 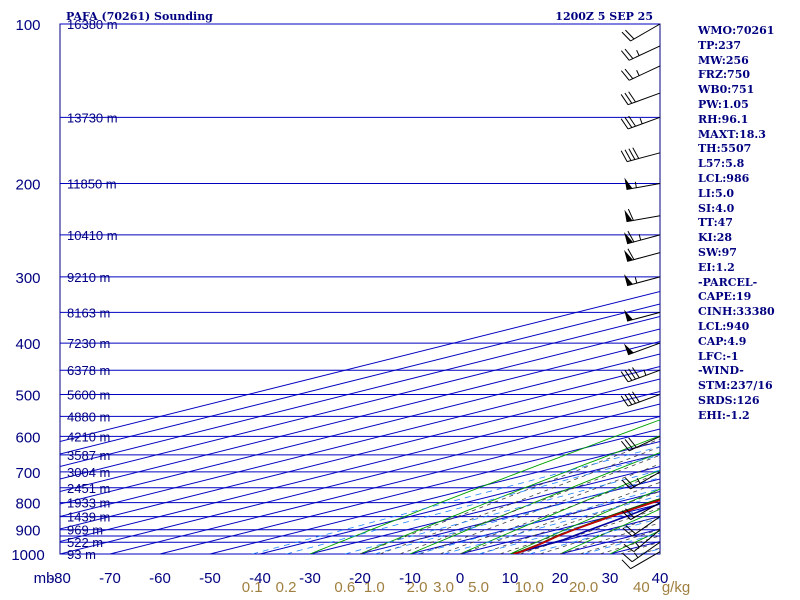 What do you see at coordinates (725, 297) in the screenshot?
I see `index-item: CAPE:19` at bounding box center [725, 297].